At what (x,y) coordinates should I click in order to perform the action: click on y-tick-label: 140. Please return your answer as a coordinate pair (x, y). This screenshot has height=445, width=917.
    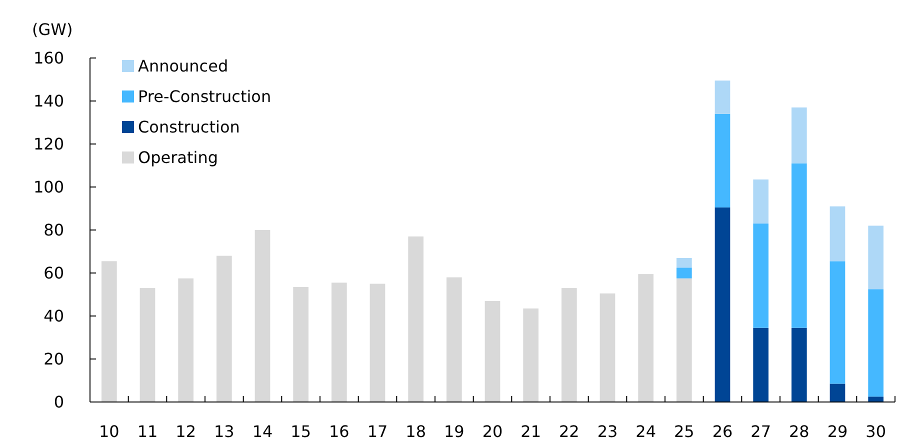
    Looking at the image, I should click on (48, 101).